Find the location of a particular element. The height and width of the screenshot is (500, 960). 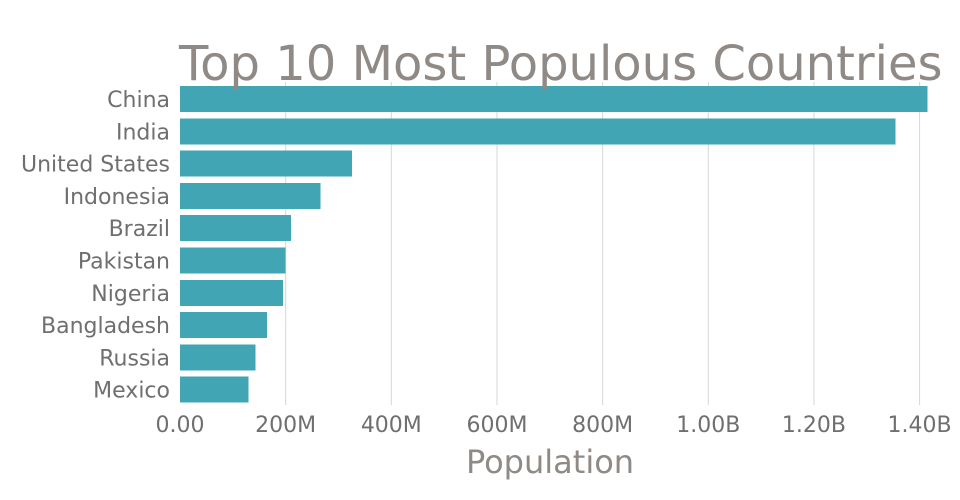

x-tick-label: 400M is located at coordinates (391, 425).